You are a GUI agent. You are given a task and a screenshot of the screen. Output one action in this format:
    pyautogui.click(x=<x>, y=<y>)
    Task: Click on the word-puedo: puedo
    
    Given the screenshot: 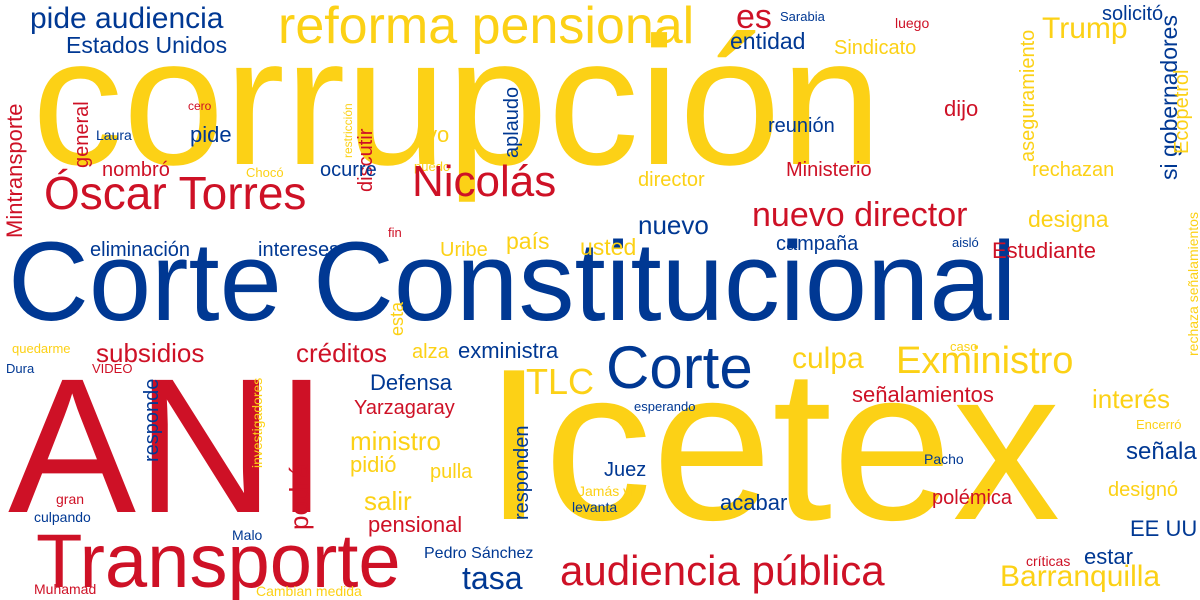 What is the action you would take?
    pyautogui.click(x=432, y=166)
    